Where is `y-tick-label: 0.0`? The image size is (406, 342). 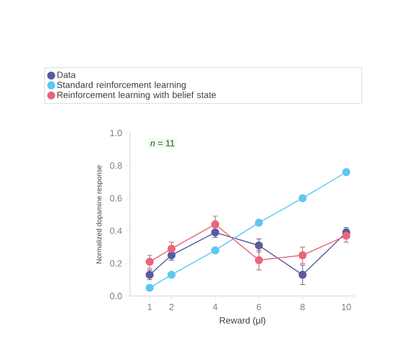 y-tick-label: 0.0 is located at coordinates (116, 296).